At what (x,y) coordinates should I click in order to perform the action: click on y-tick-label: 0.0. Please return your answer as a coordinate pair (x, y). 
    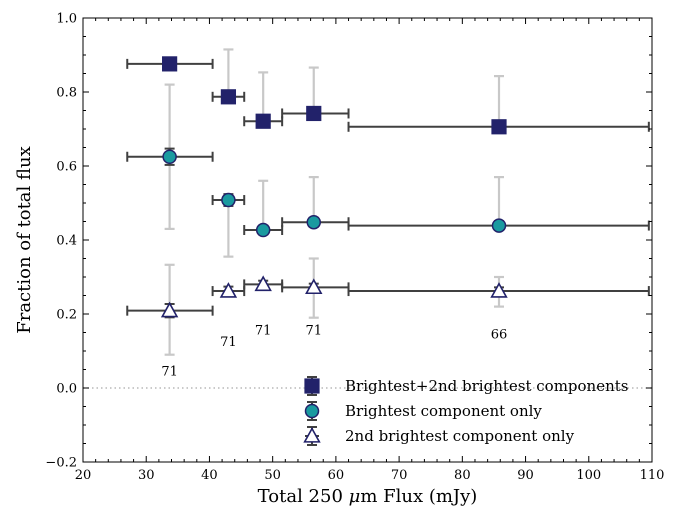
    Looking at the image, I should click on (66, 389).